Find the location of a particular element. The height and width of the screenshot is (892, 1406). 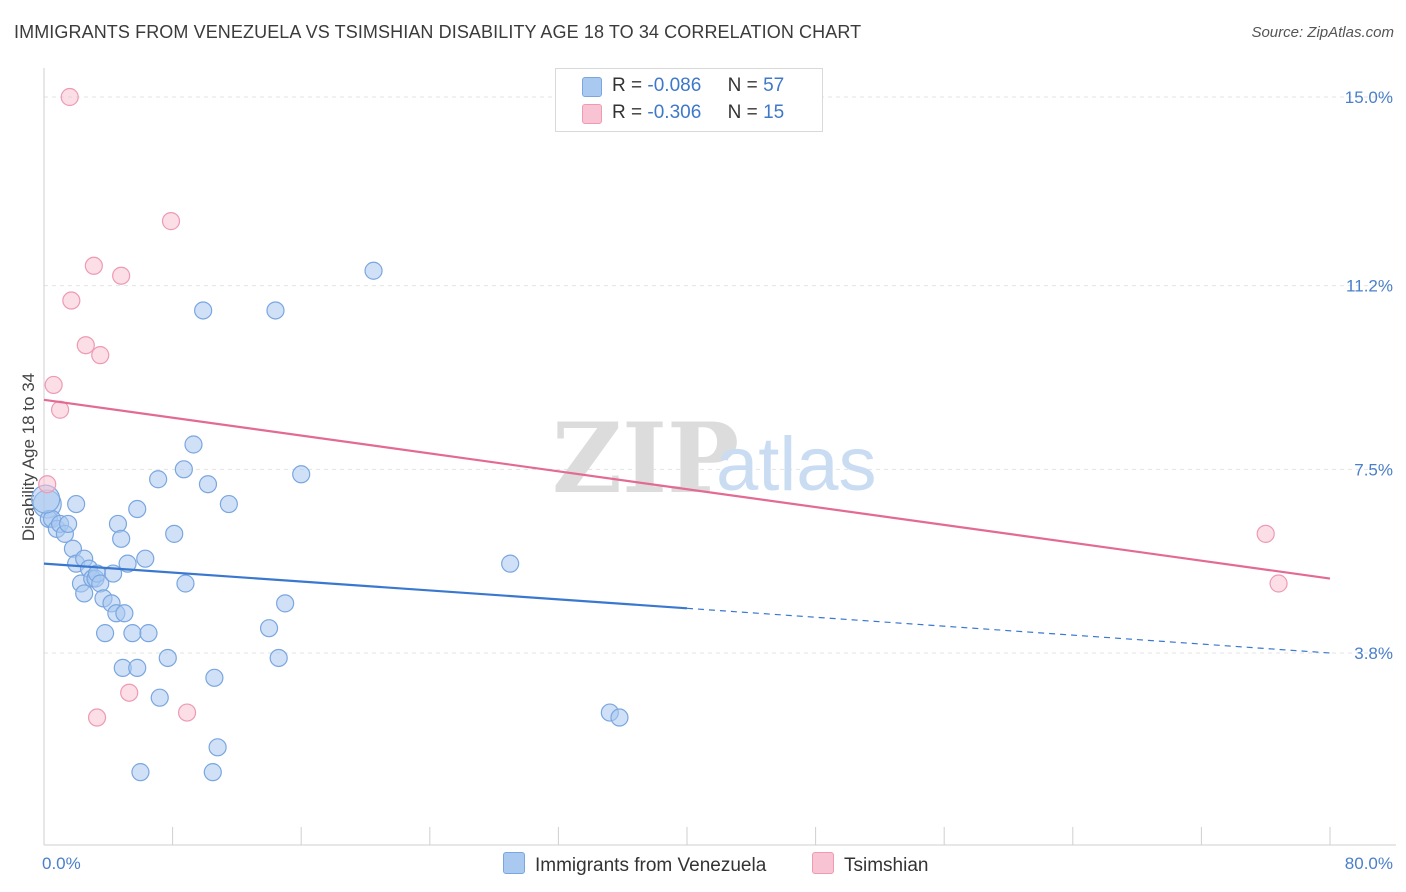

bottom-legend-label-tsimshian: Tsimshian is located at coordinates (886, 865).